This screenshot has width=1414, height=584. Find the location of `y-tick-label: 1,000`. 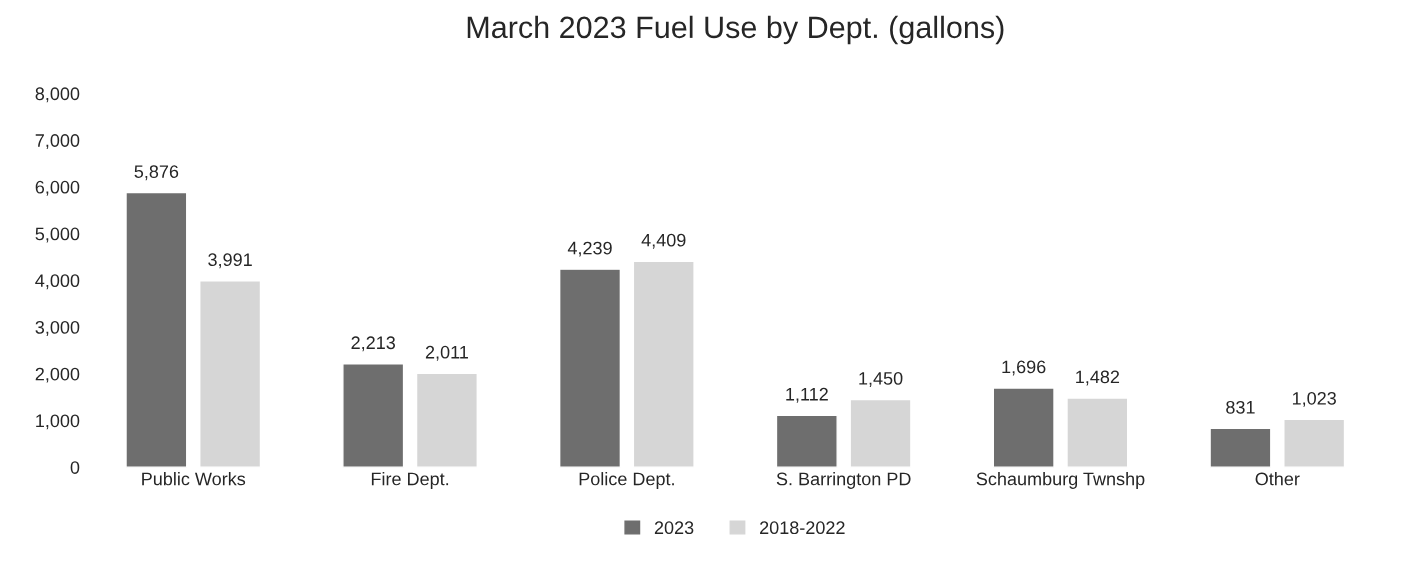

y-tick-label: 1,000 is located at coordinates (58, 422).